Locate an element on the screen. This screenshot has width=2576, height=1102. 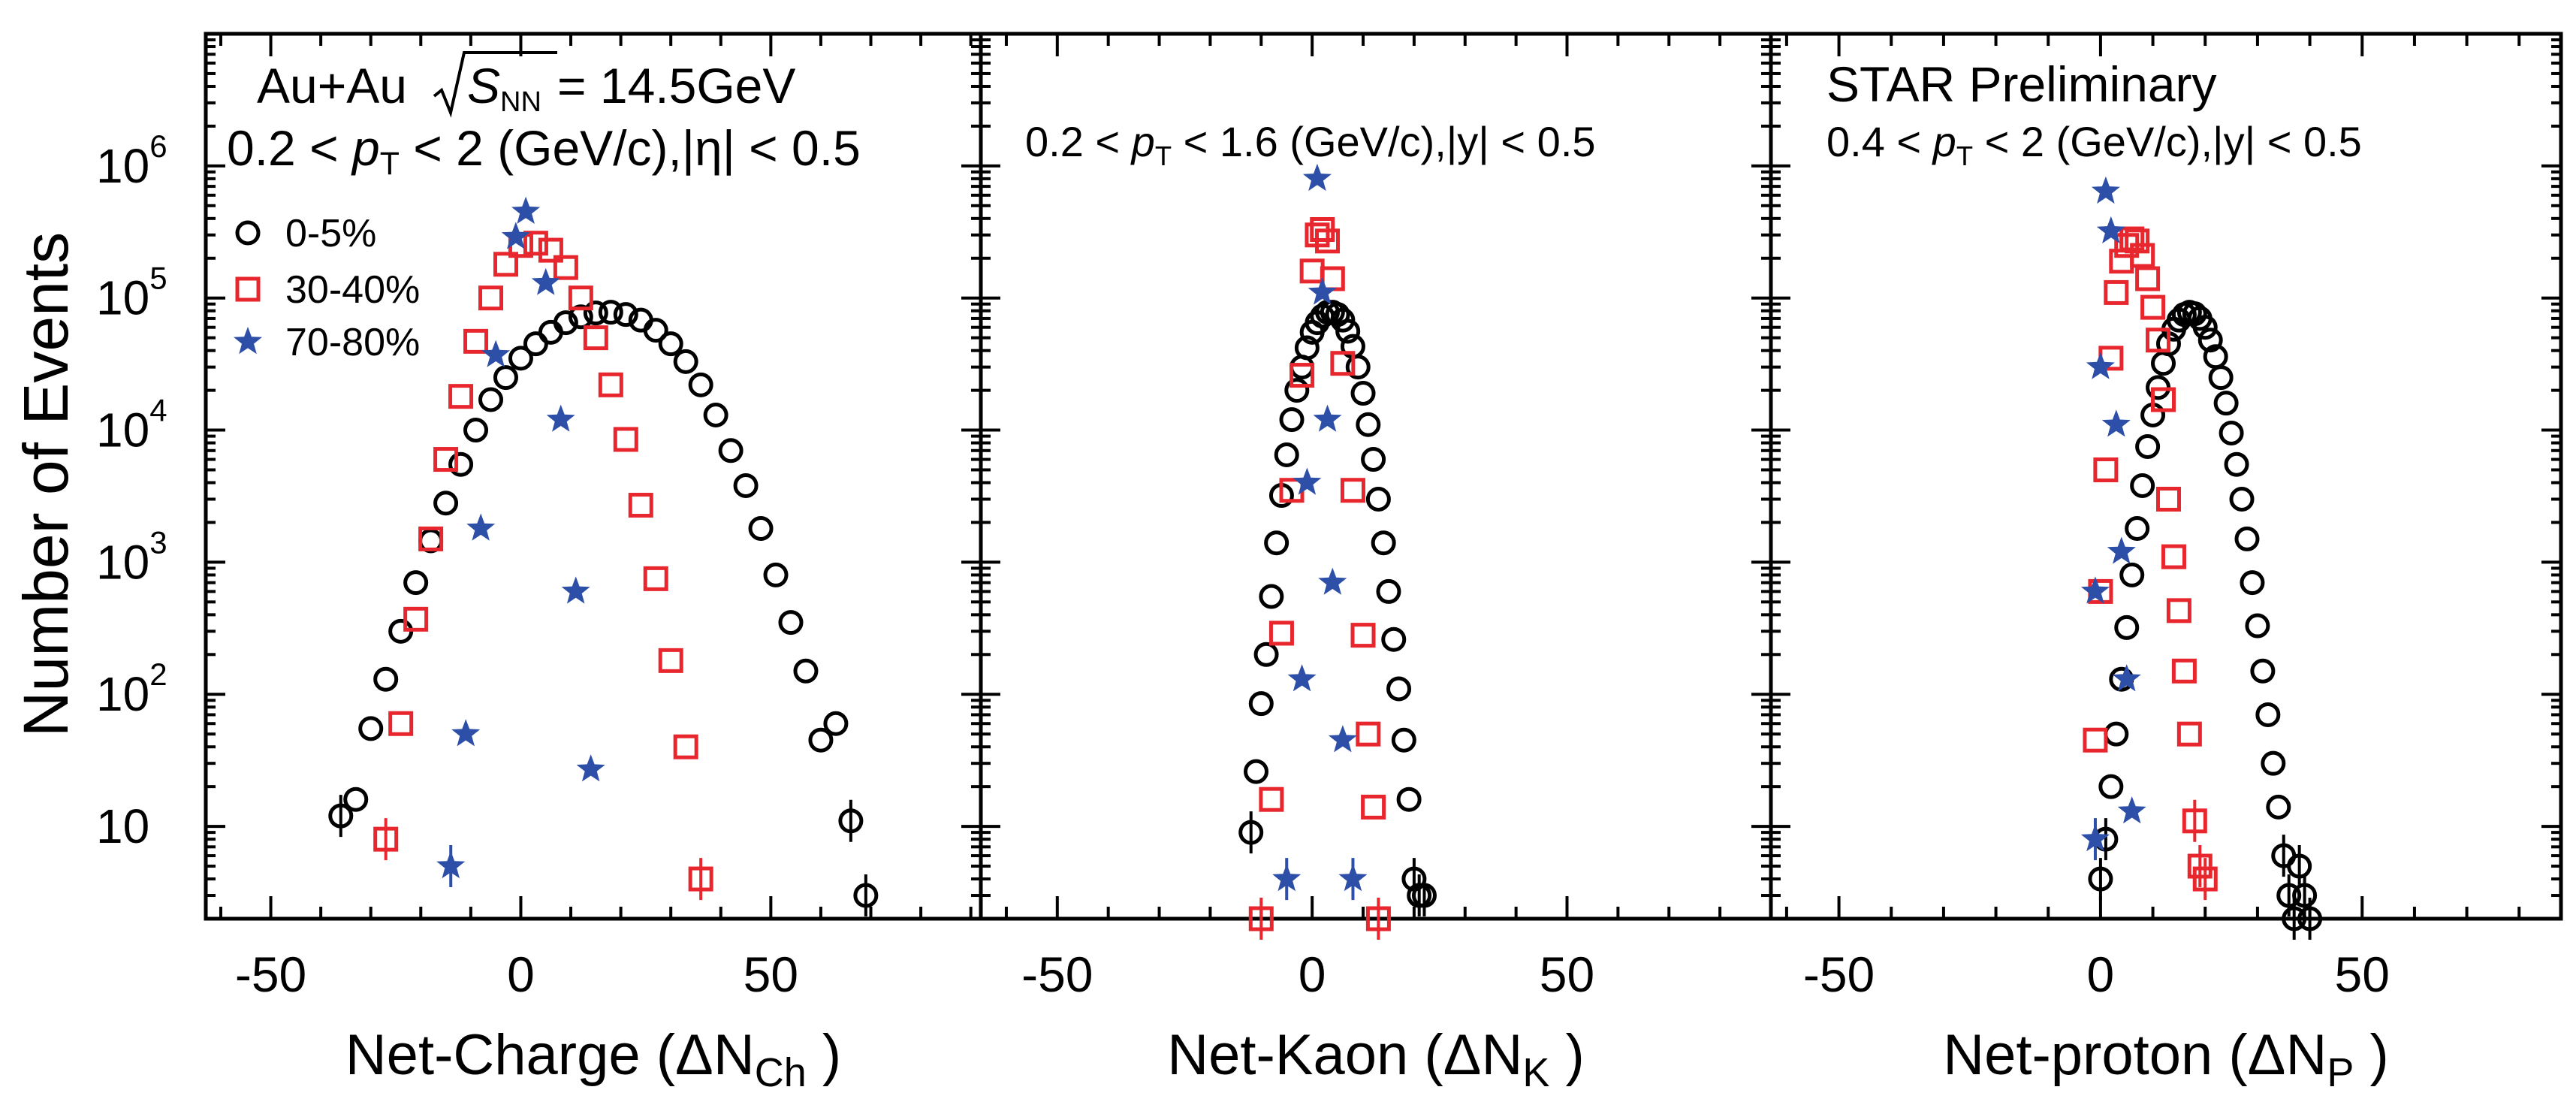
y-tick-label: 105 is located at coordinates (131, 293).